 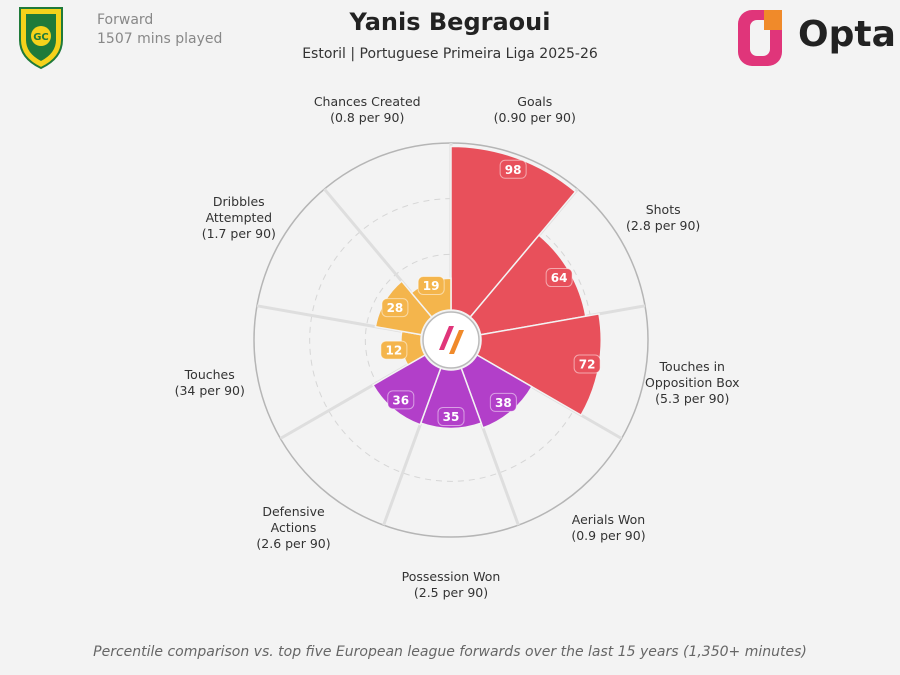 What do you see at coordinates (534, 117) in the screenshot?
I see `per90-label: (0.90 per 90)` at bounding box center [534, 117].